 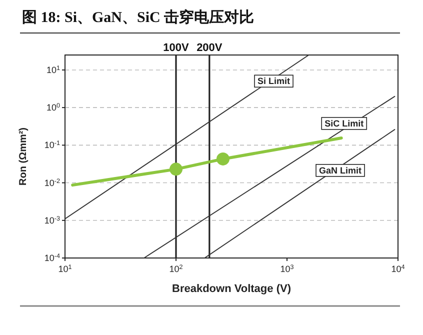 What do you see at coordinates (232, 289) in the screenshot?
I see `x-axis-title: Breakdown Voltage (V)` at bounding box center [232, 289].